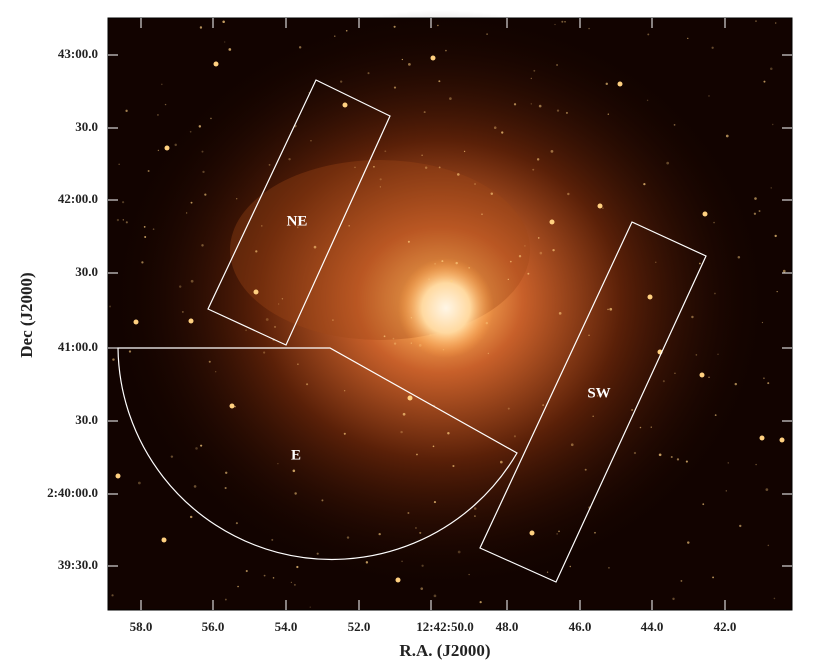 The image size is (830, 668). What do you see at coordinates (725, 626) in the screenshot?
I see `x-tick-label: 42.0` at bounding box center [725, 626].